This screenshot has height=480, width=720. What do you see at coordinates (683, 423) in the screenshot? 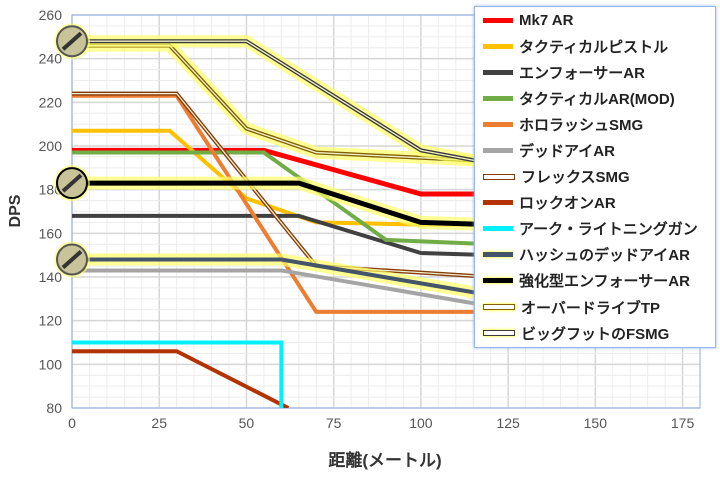
I see `x-tick-label: 175` at bounding box center [683, 423].